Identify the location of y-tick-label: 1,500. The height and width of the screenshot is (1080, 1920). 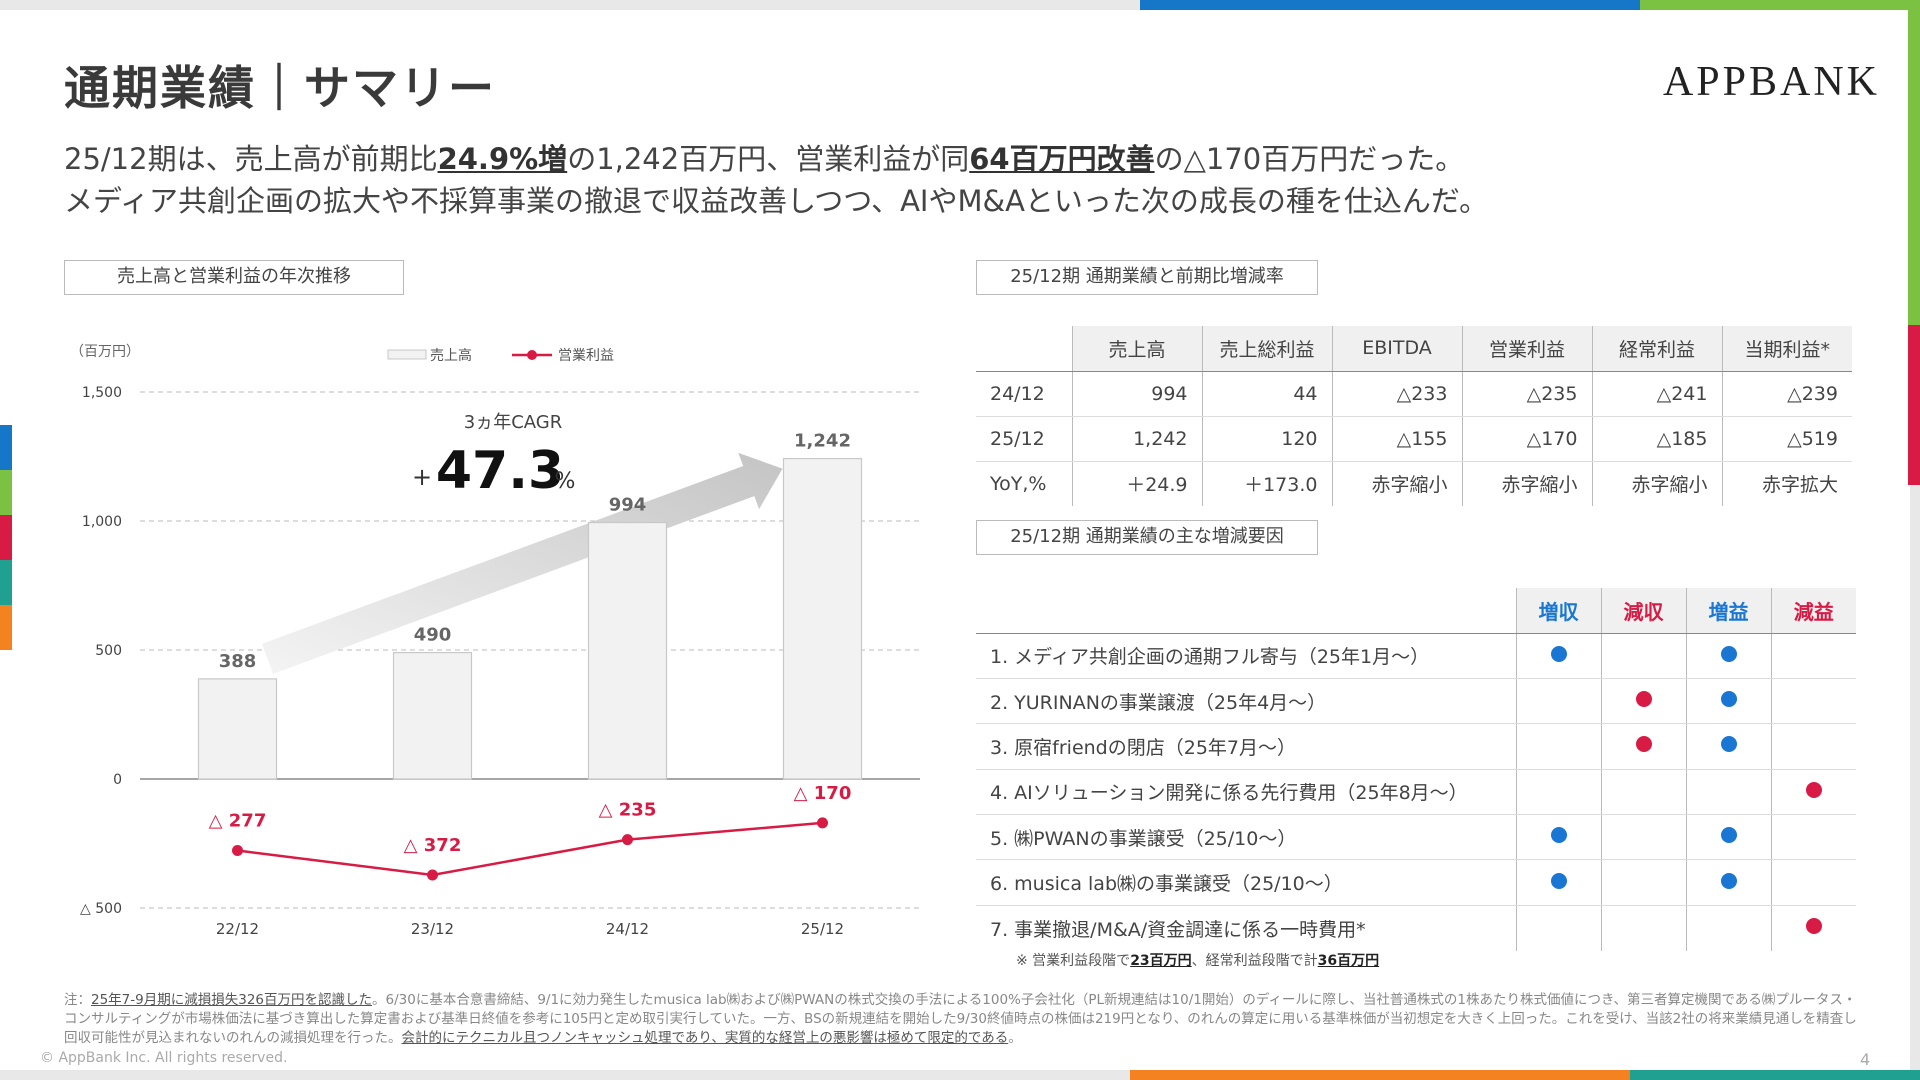
(102, 393).